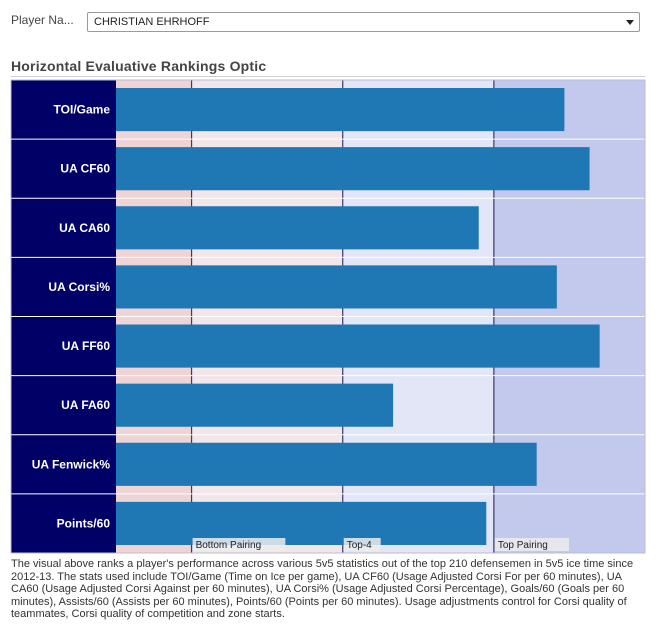 This screenshot has width=656, height=626. I want to click on reference-label: Top Pairing, so click(523, 545).